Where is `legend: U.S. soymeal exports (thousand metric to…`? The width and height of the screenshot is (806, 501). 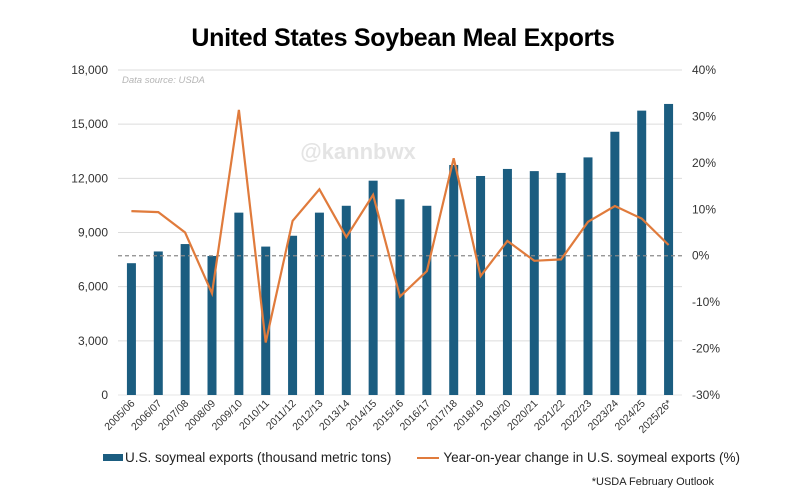
legend: U.S. soymeal exports (thousand metric to… is located at coordinates (421, 457).